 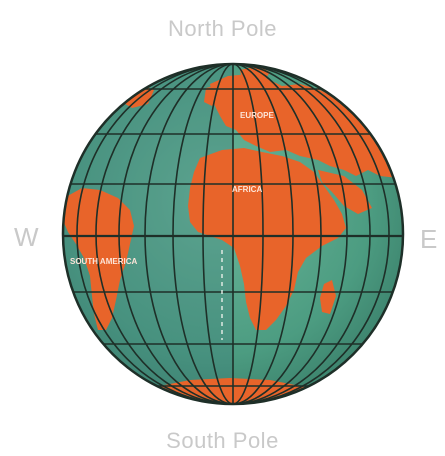 I want to click on meridian-line, so click(x=233, y=234).